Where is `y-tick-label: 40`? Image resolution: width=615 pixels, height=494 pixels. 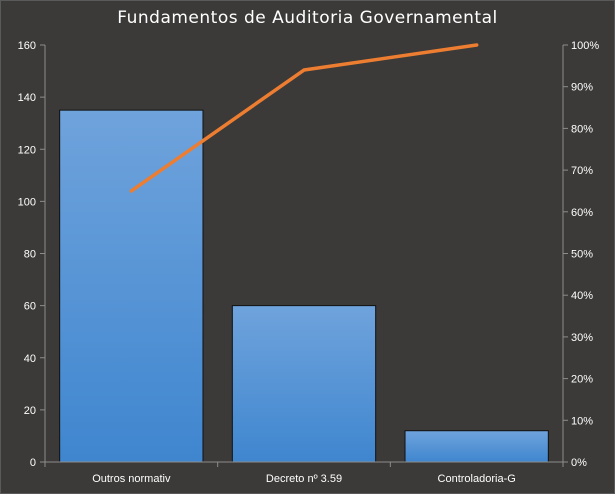 y-tick-label: 40 is located at coordinates (30, 359).